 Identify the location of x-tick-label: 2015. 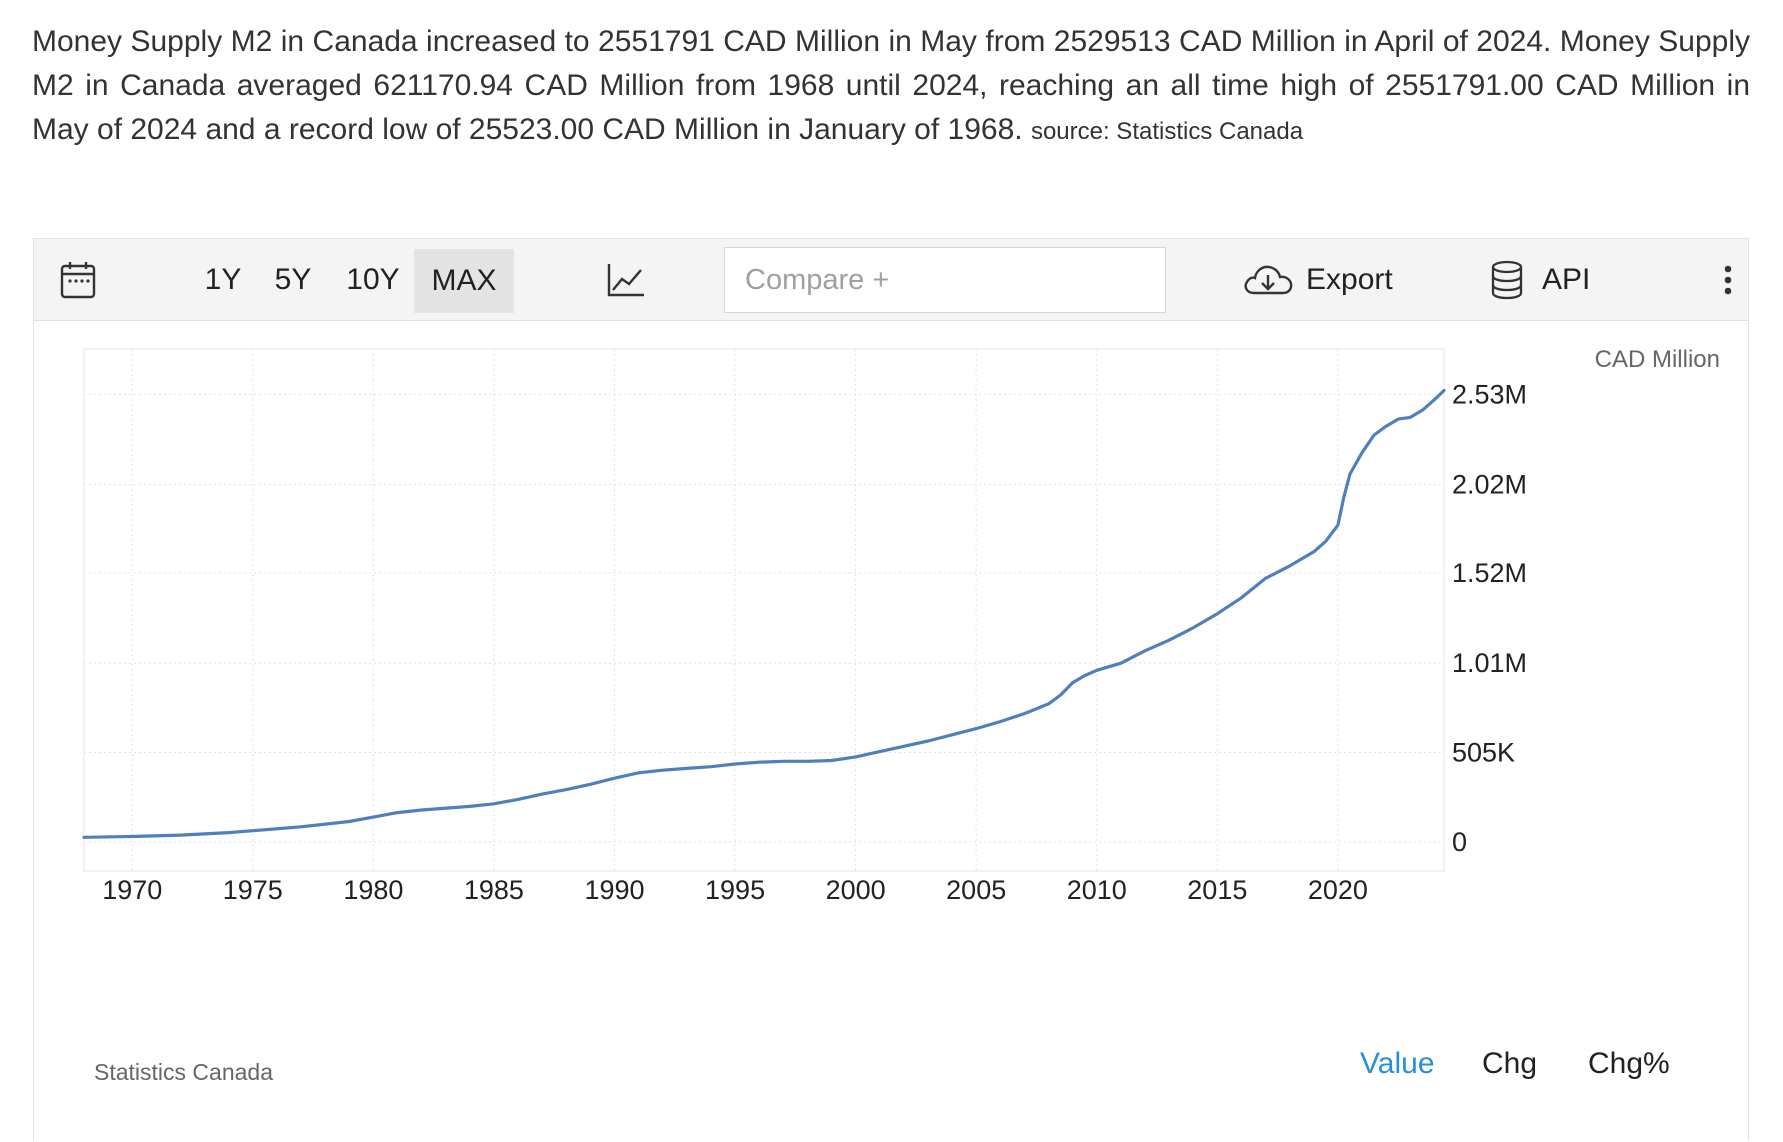
(1217, 890).